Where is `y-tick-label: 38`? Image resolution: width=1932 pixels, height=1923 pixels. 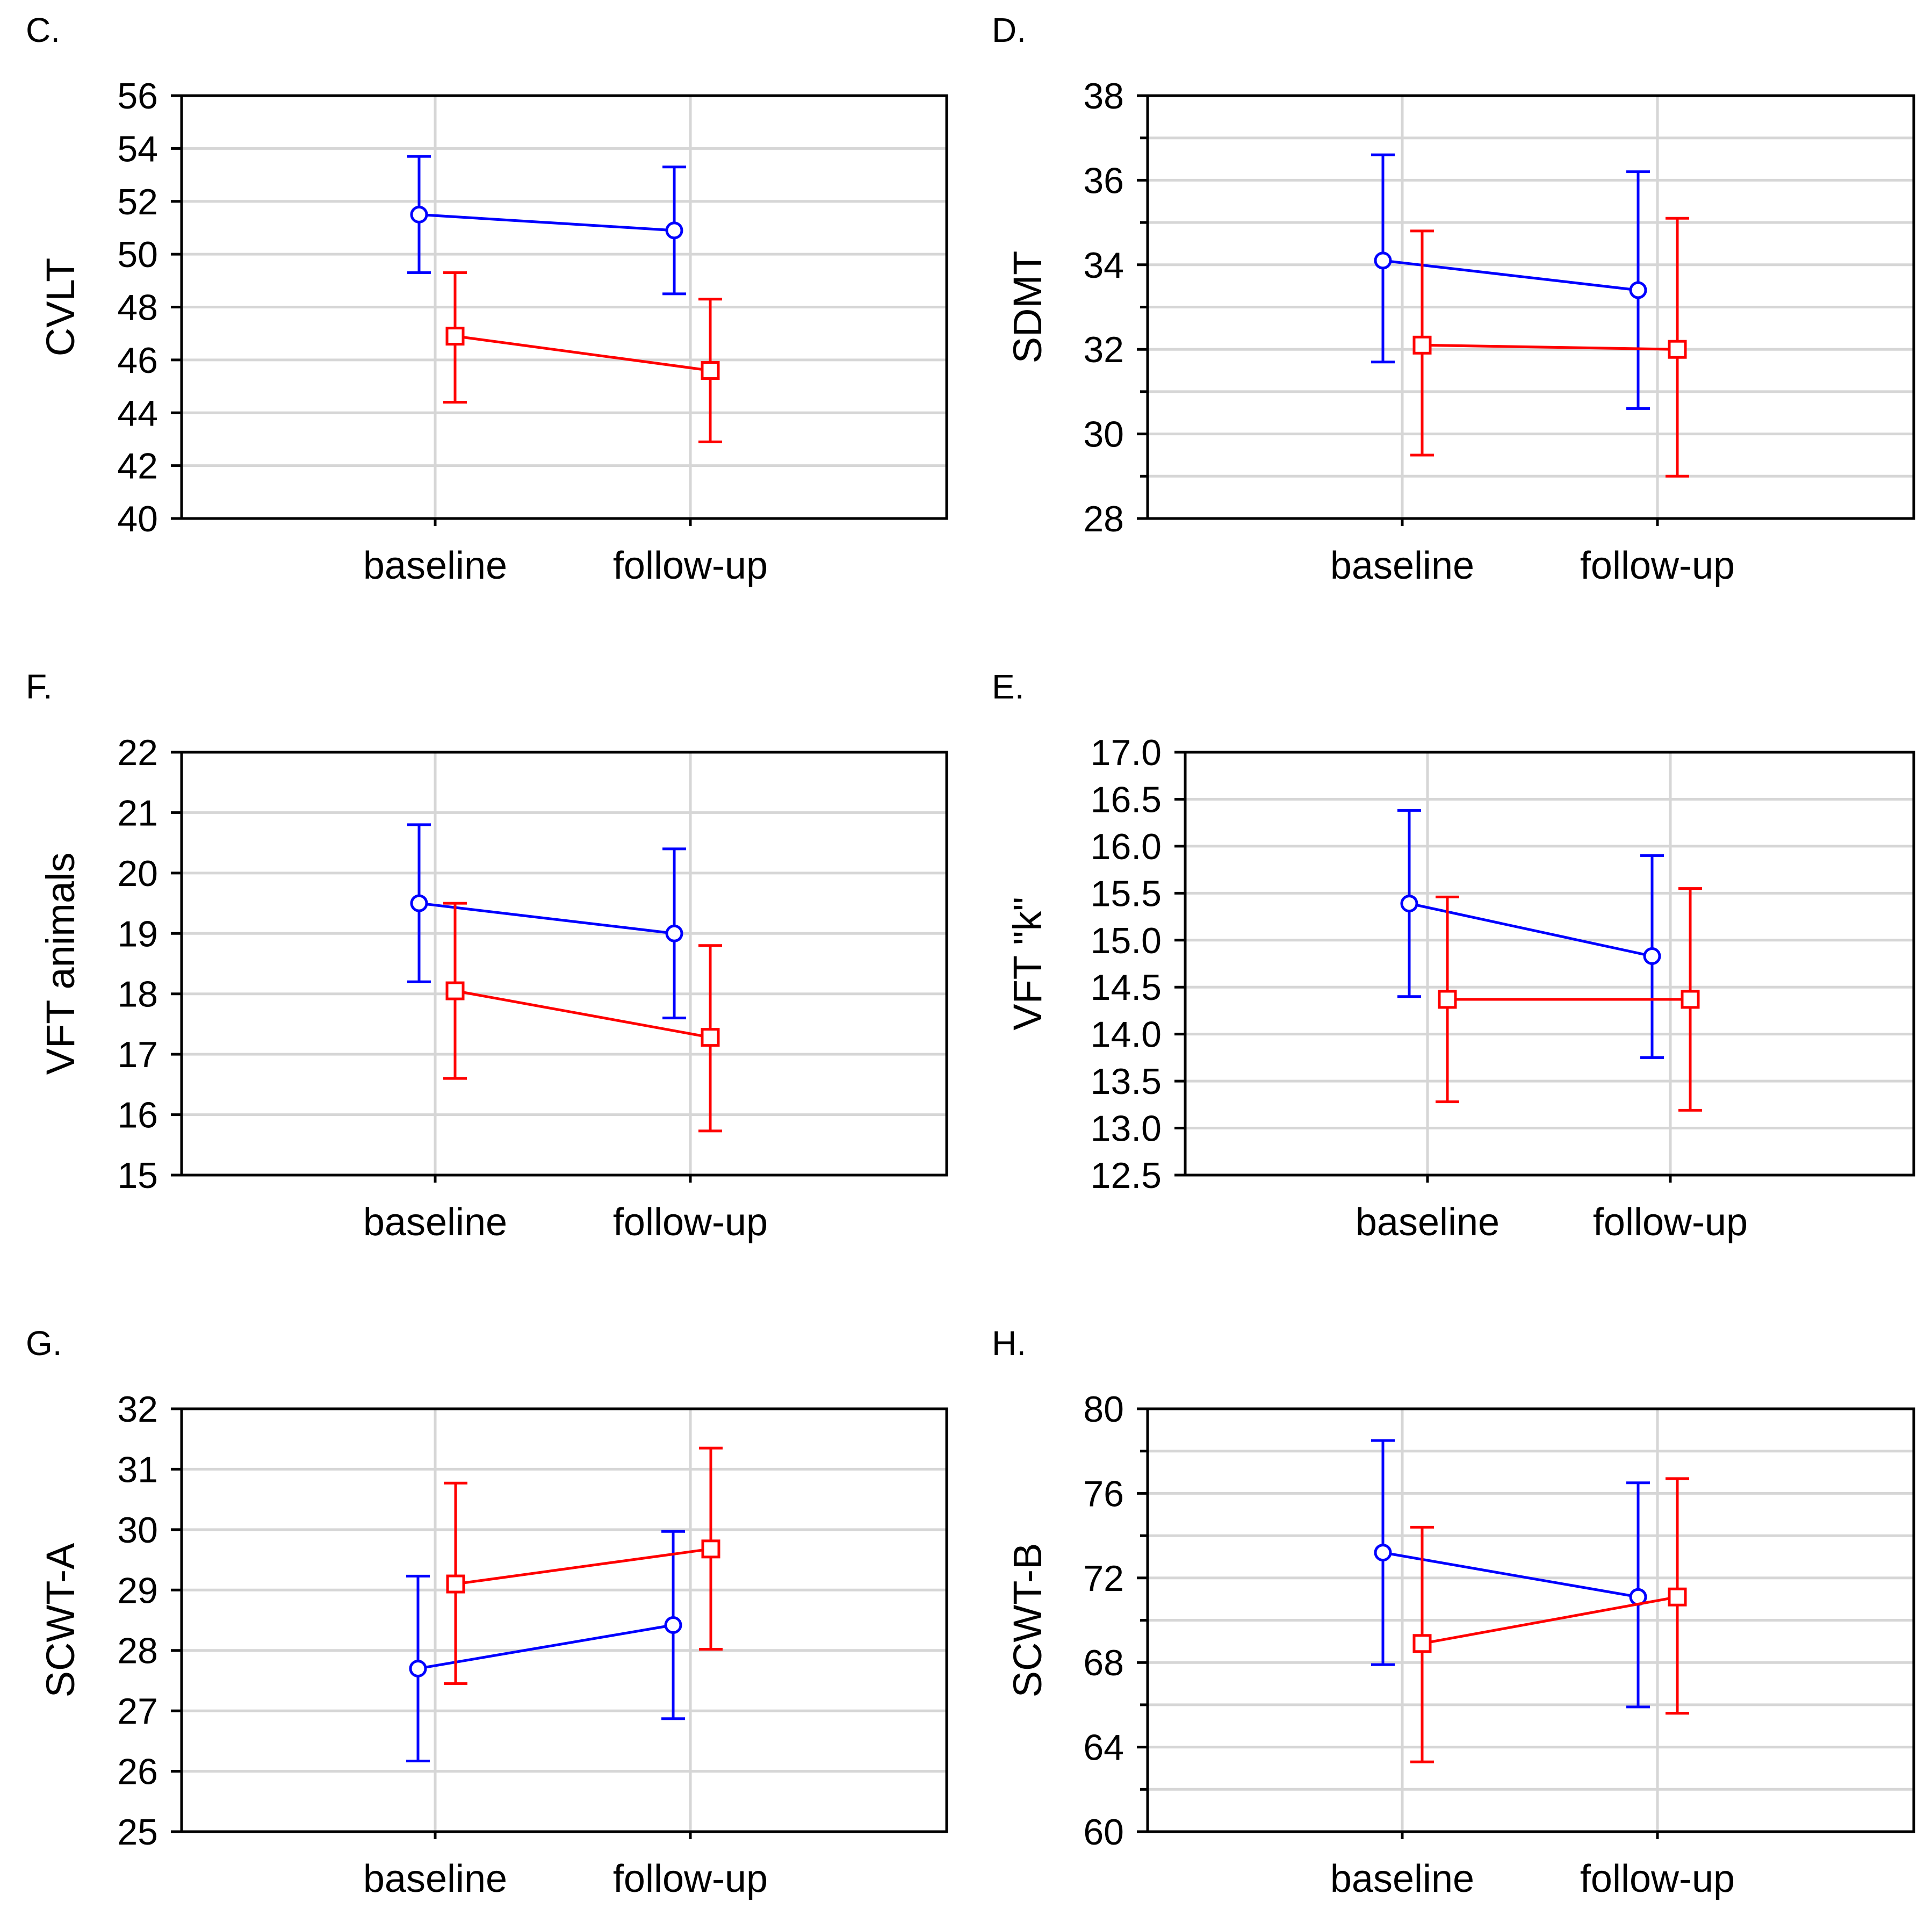
y-tick-label: 38 is located at coordinates (1103, 96).